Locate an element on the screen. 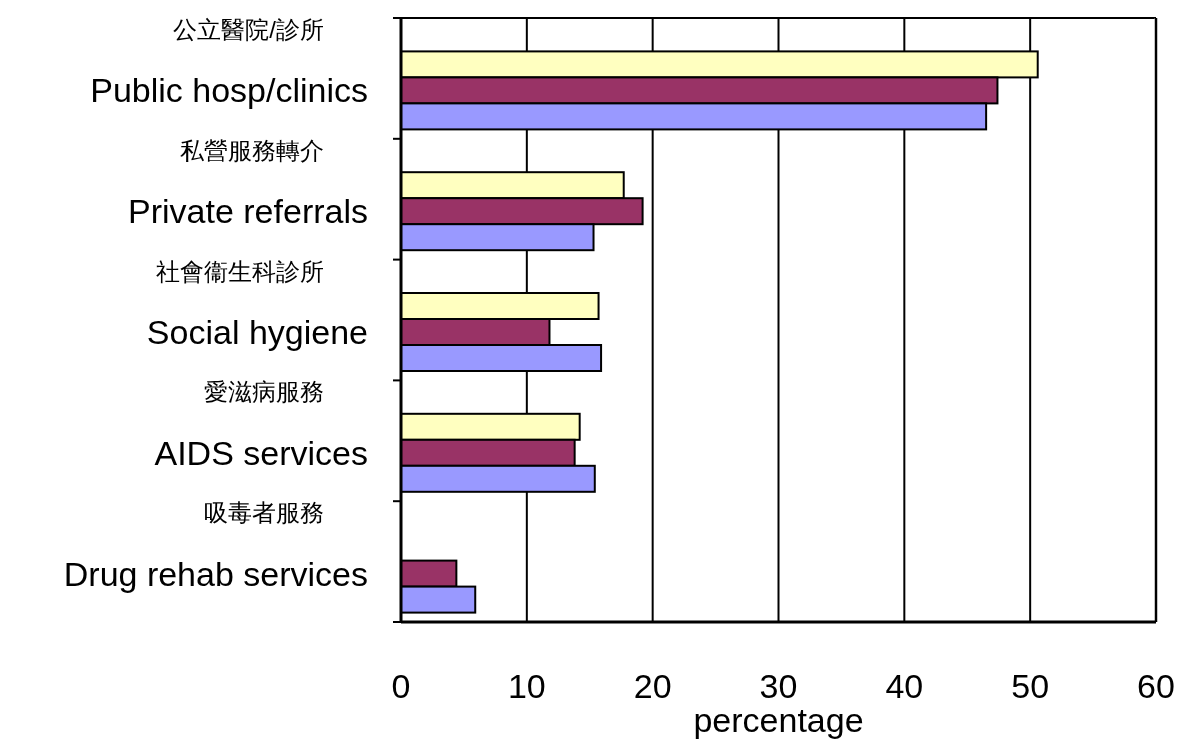 This screenshot has width=1178, height=741. x-tick-label: 0 is located at coordinates (401, 686).